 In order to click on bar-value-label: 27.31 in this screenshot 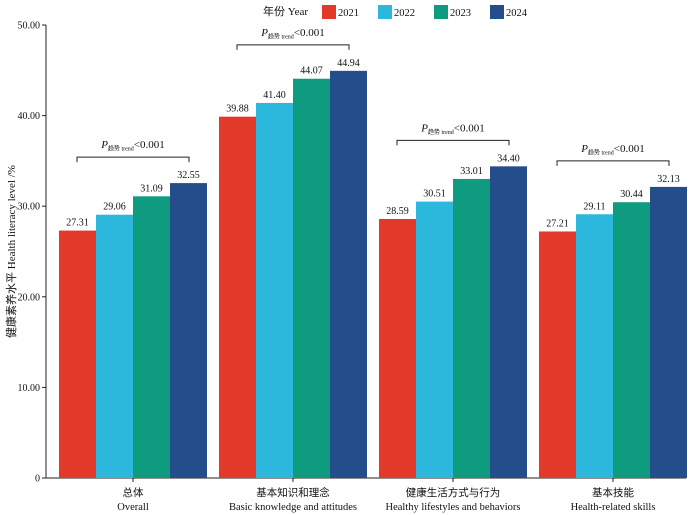, I will do `click(77, 223)`.